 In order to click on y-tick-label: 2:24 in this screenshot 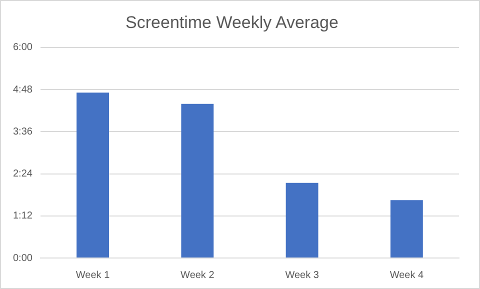, I will do `click(22, 174)`.